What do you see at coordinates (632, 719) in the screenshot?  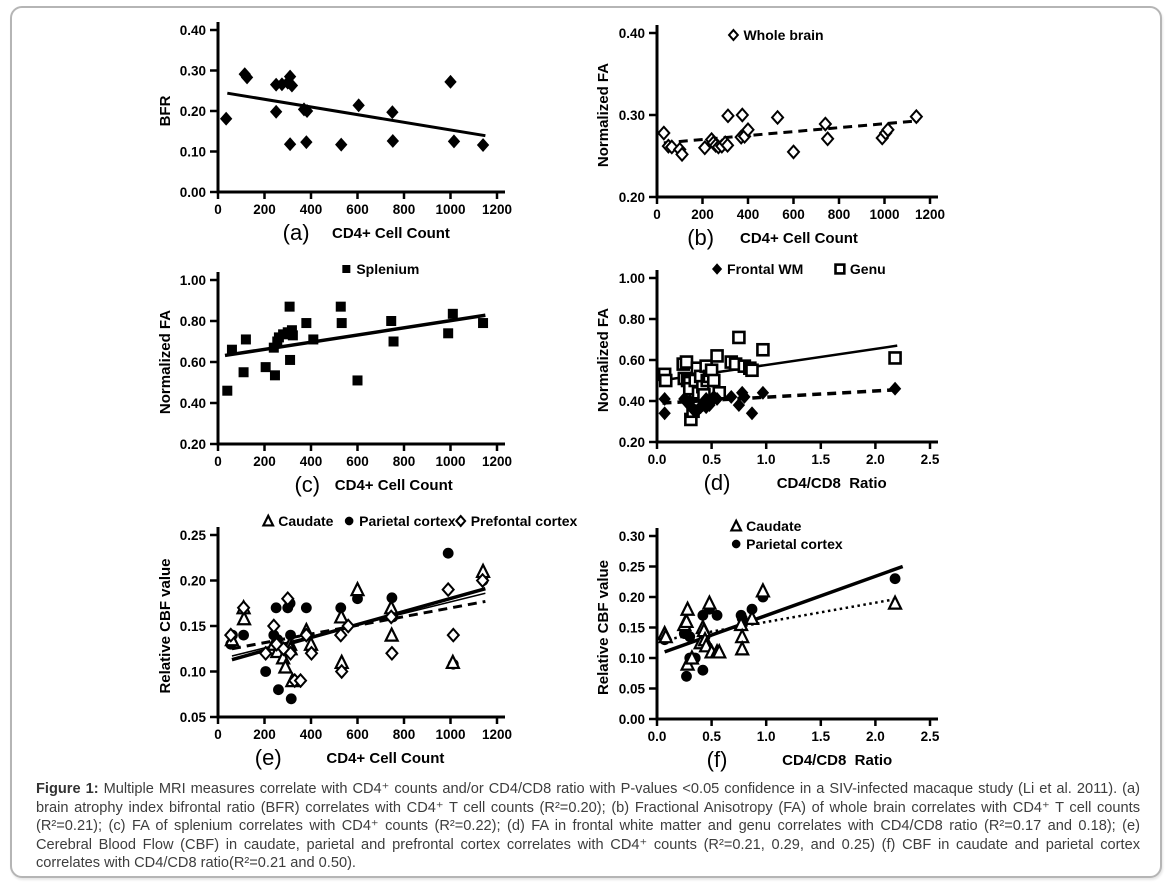 I see `y-tick-label: 0.00` at bounding box center [632, 719].